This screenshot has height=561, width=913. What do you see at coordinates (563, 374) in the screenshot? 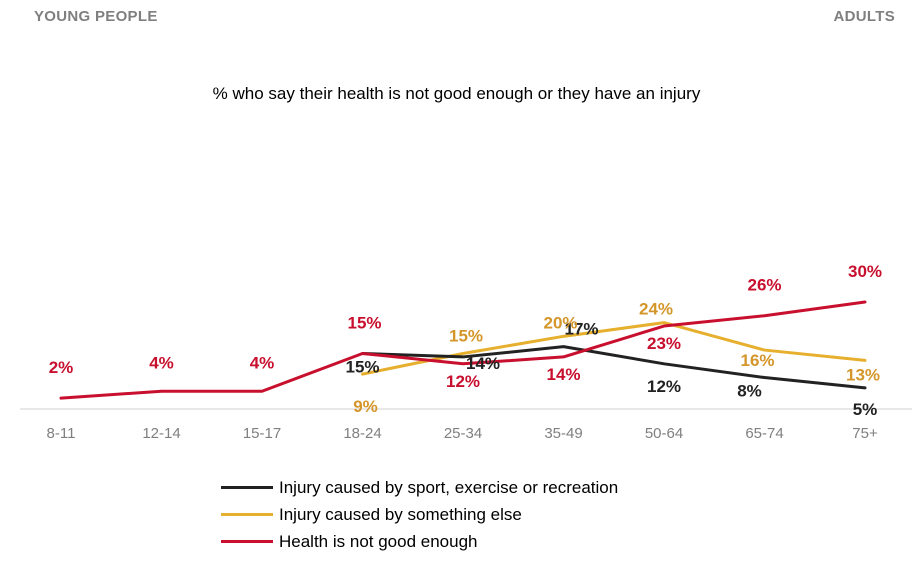
I see `data-label-health: 14%` at bounding box center [563, 374].